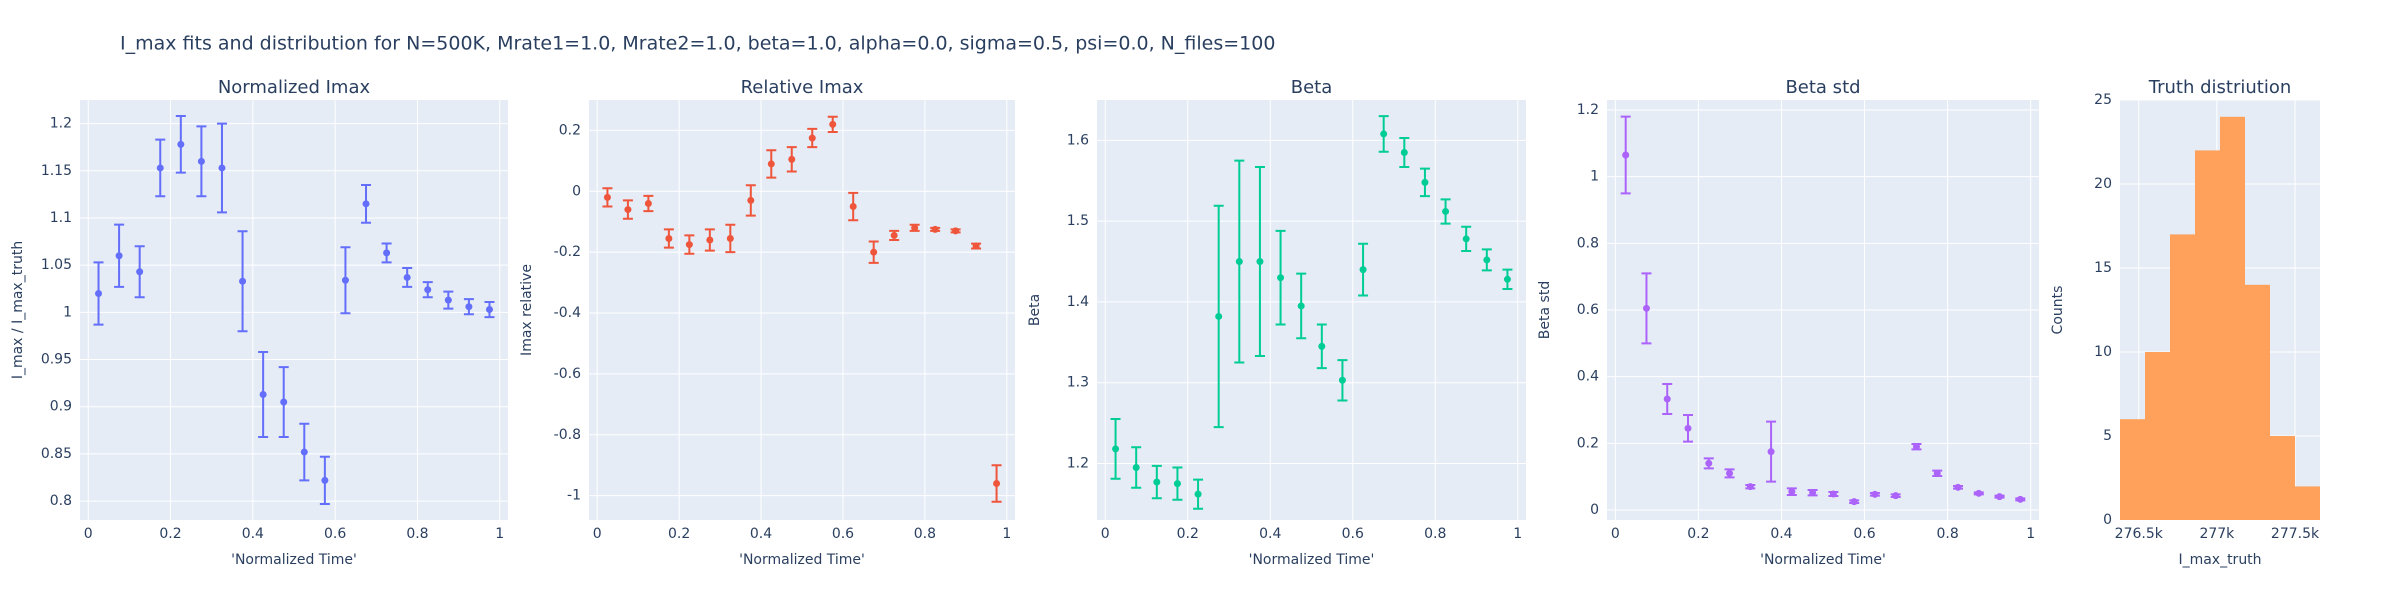 The image size is (2400, 600). I want to click on y-tick-label: 1, so click(1594, 177).